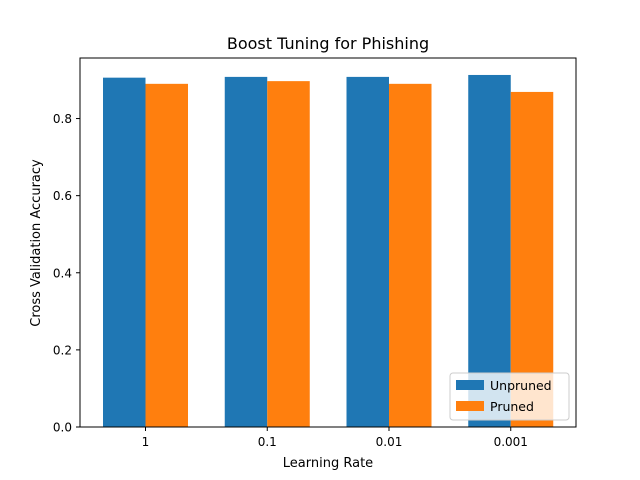  What do you see at coordinates (367, 251) in the screenshot?
I see `bar-unpruned-0.01` at bounding box center [367, 251].